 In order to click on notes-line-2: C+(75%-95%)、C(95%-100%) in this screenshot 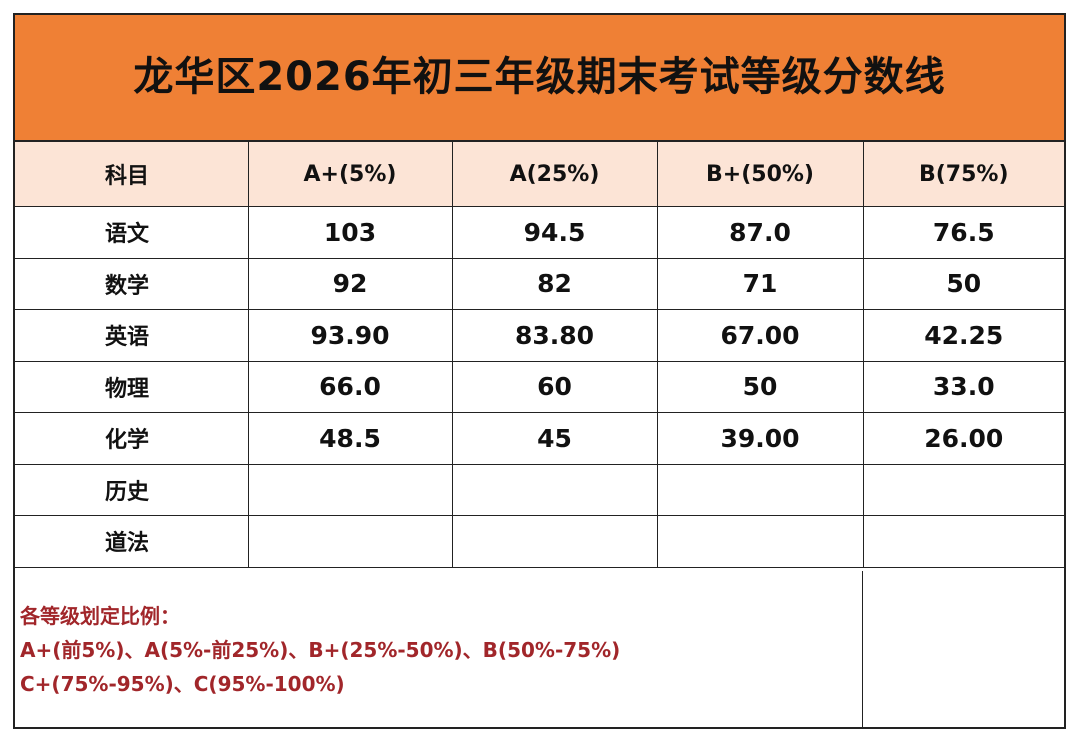, I will do `click(182, 684)`.